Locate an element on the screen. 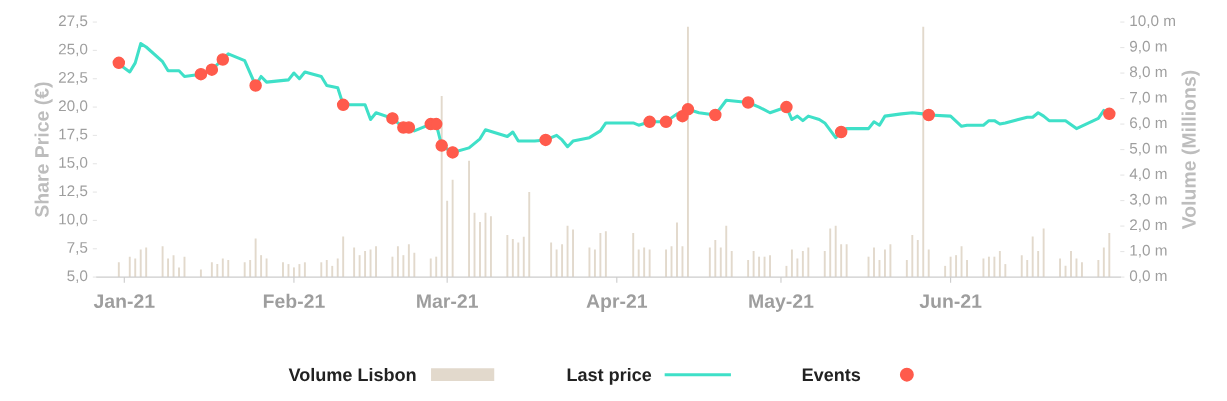  y2-tick-label: 2,0 m is located at coordinates (1148, 225).